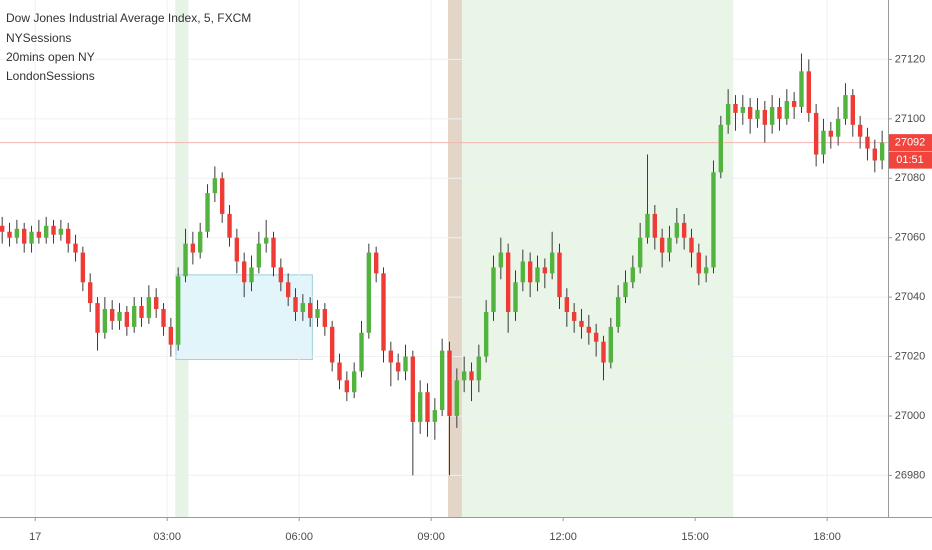 The image size is (932, 550). Describe the element at coordinates (910, 475) in the screenshot. I see `y-tick-label: 26980` at that location.